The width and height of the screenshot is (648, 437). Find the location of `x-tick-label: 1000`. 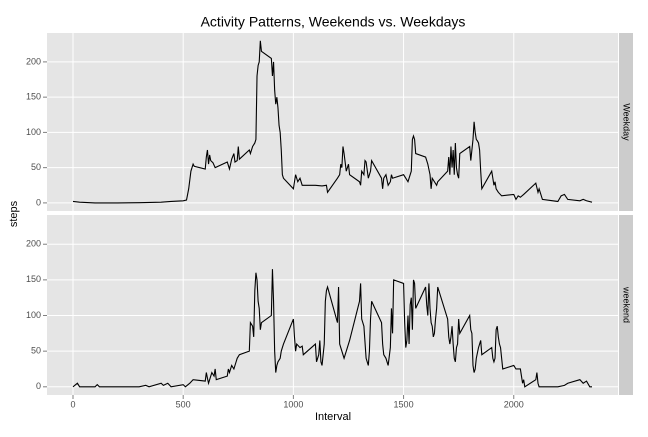

x-tick-label: 1000 is located at coordinates (293, 404).